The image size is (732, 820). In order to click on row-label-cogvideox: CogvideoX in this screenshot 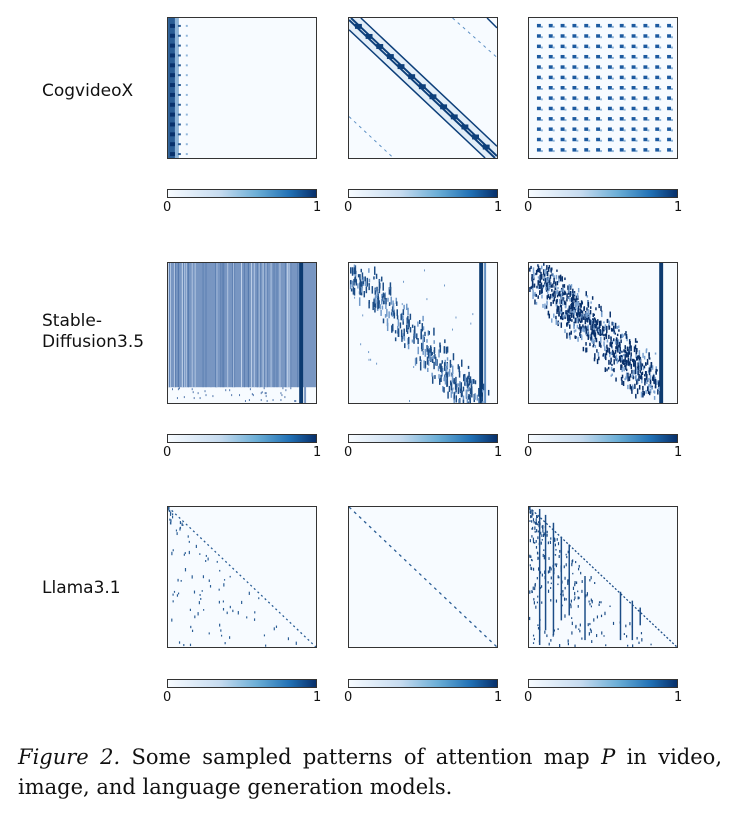, I will do `click(88, 91)`.